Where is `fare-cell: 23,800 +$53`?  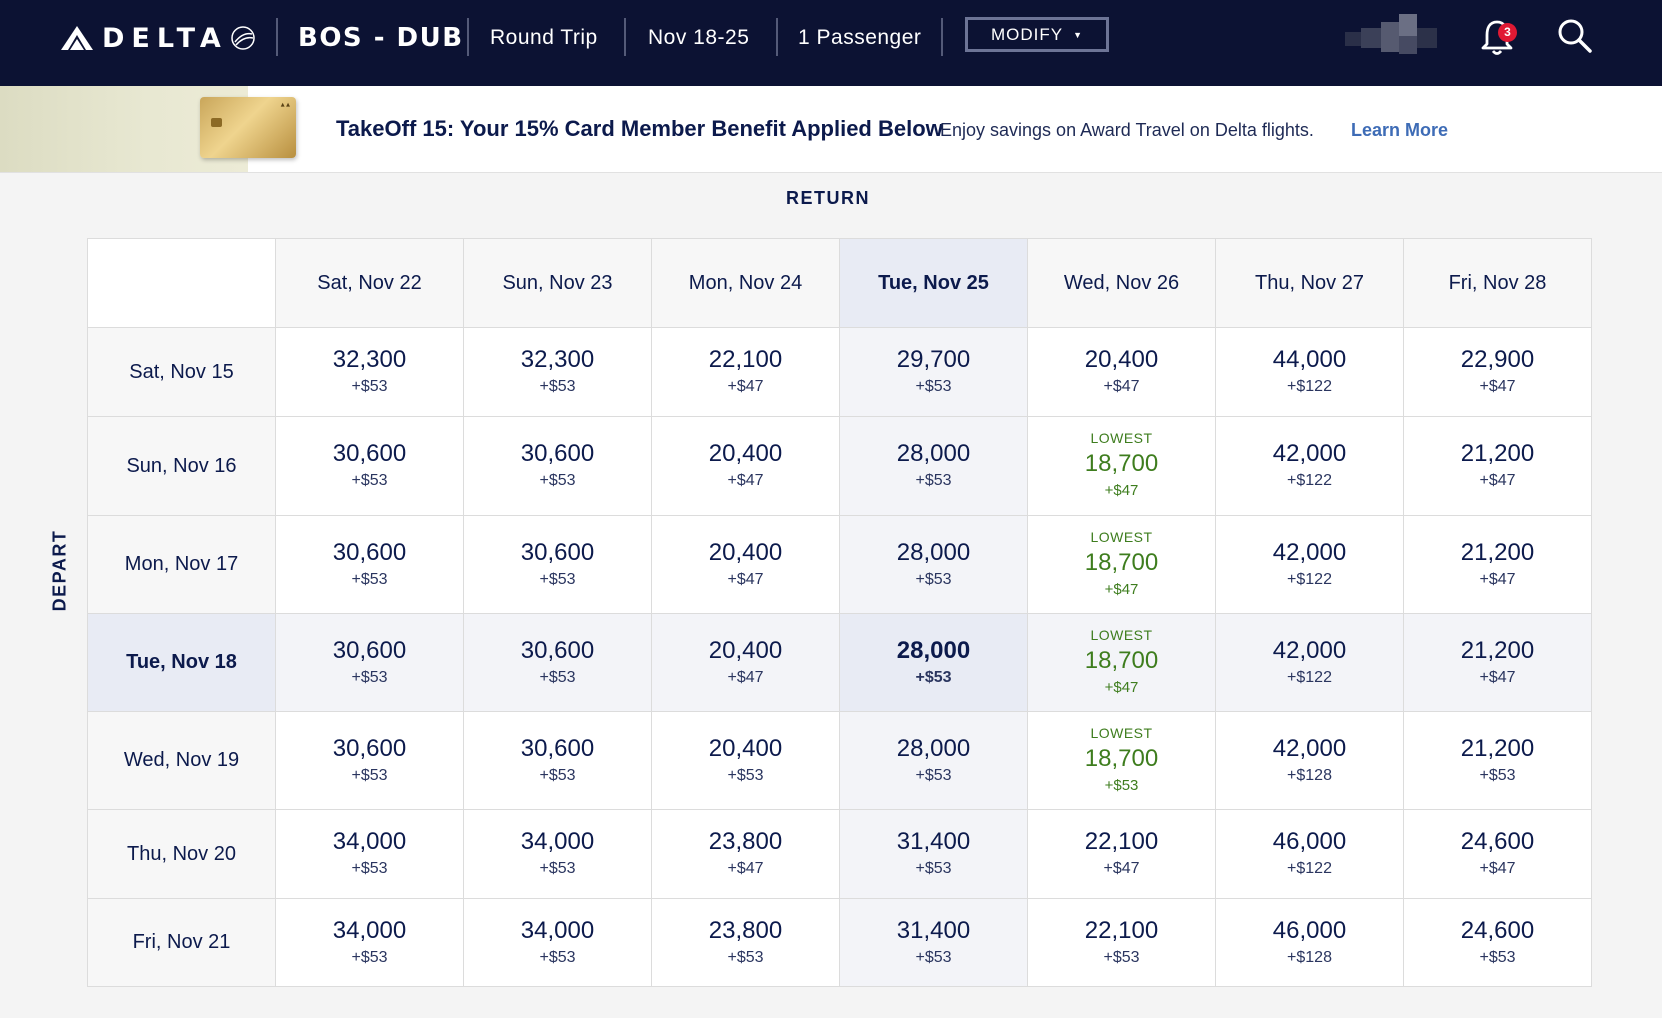
fare-cell: 23,800 +$53 is located at coordinates (745, 942).